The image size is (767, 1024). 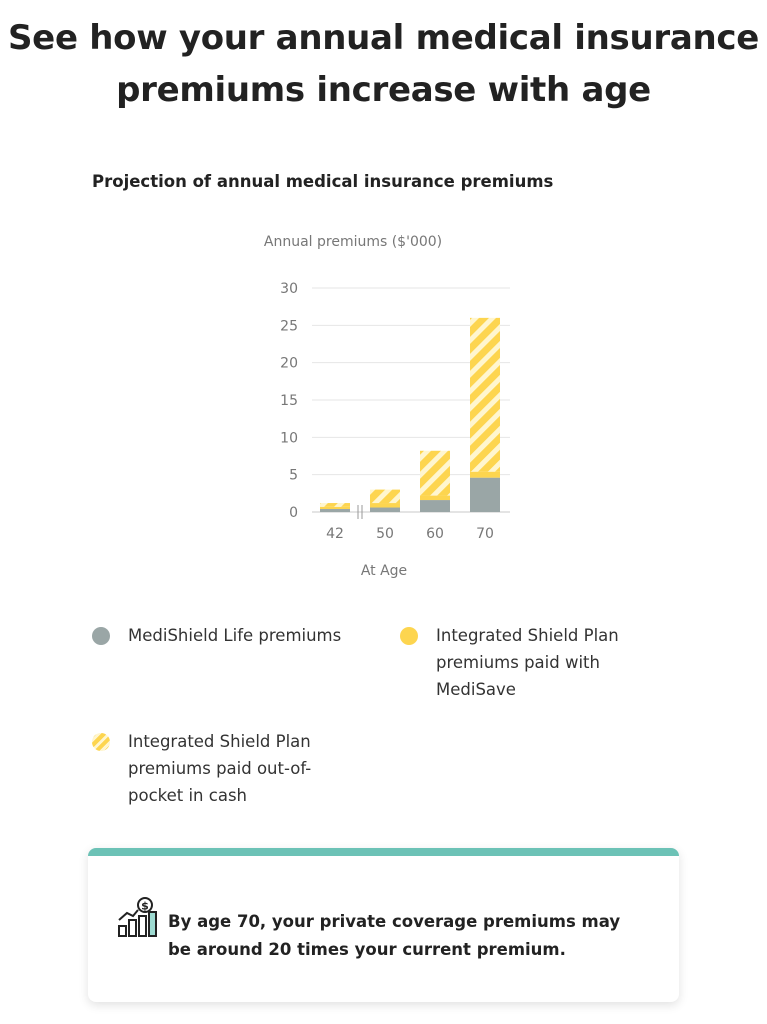 I want to click on bar-segment-42-s0, so click(x=335, y=510).